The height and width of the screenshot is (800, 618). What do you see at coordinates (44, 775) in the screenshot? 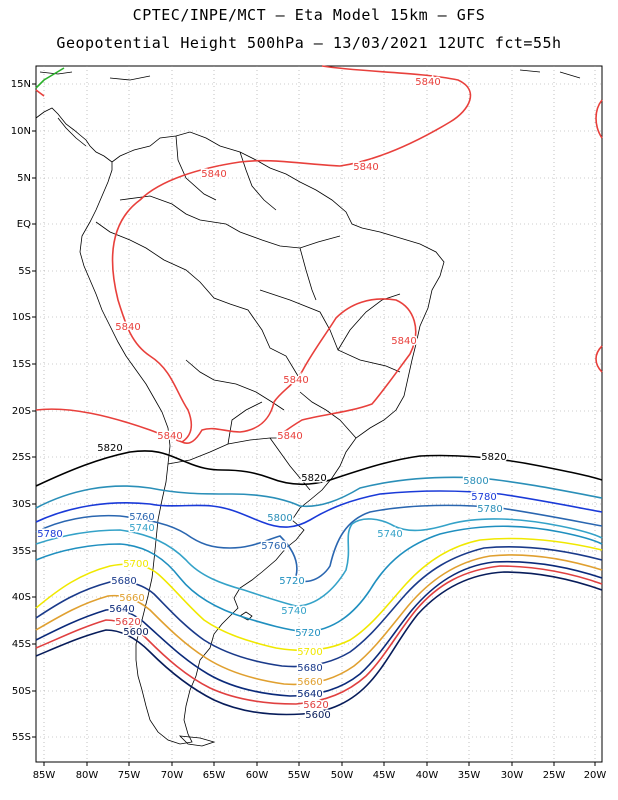
I see `lon-label: 85W` at bounding box center [44, 775].